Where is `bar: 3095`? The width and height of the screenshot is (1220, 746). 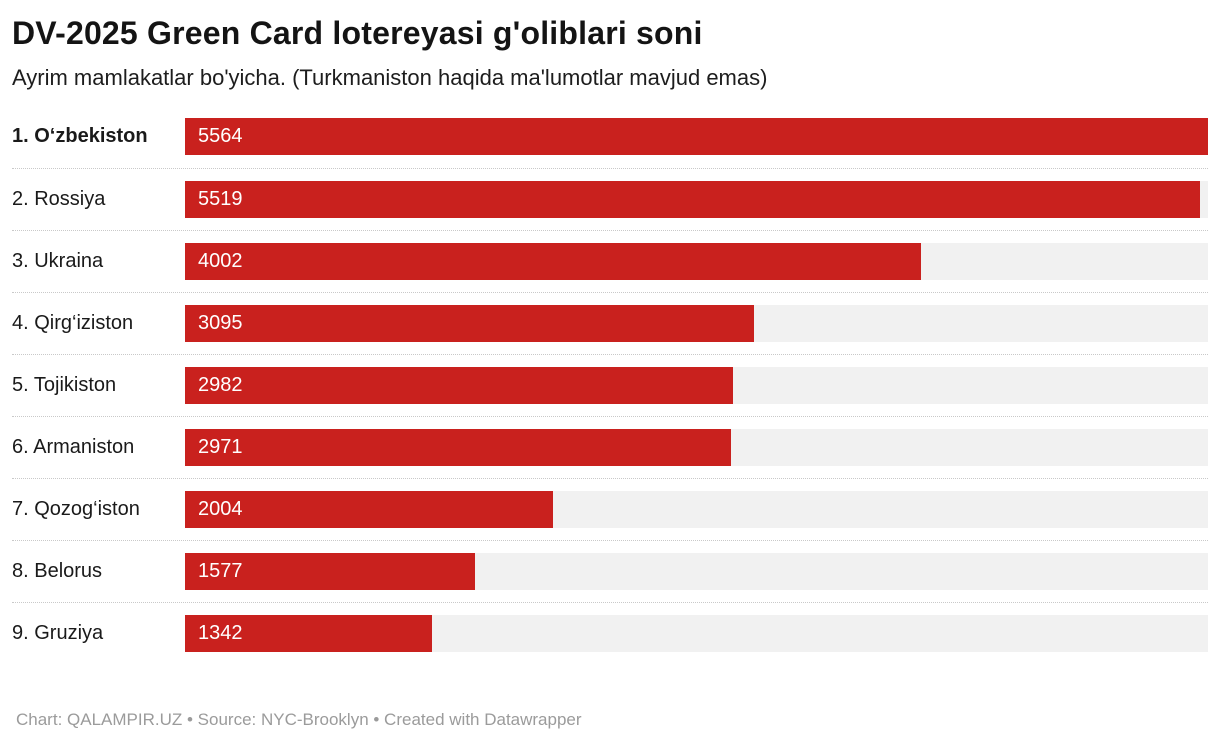 bar: 3095 is located at coordinates (470, 323).